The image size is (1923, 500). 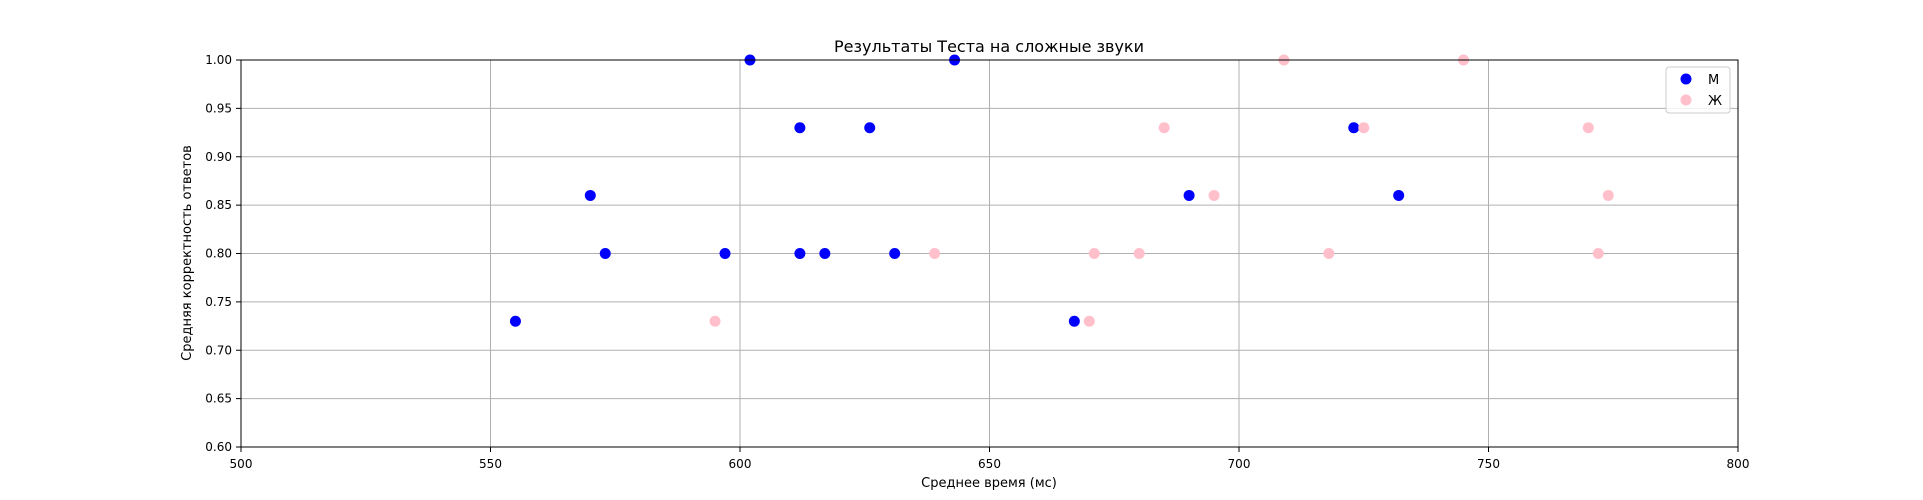 What do you see at coordinates (1686, 79) in the screenshot?
I see `legend-marker-m` at bounding box center [1686, 79].